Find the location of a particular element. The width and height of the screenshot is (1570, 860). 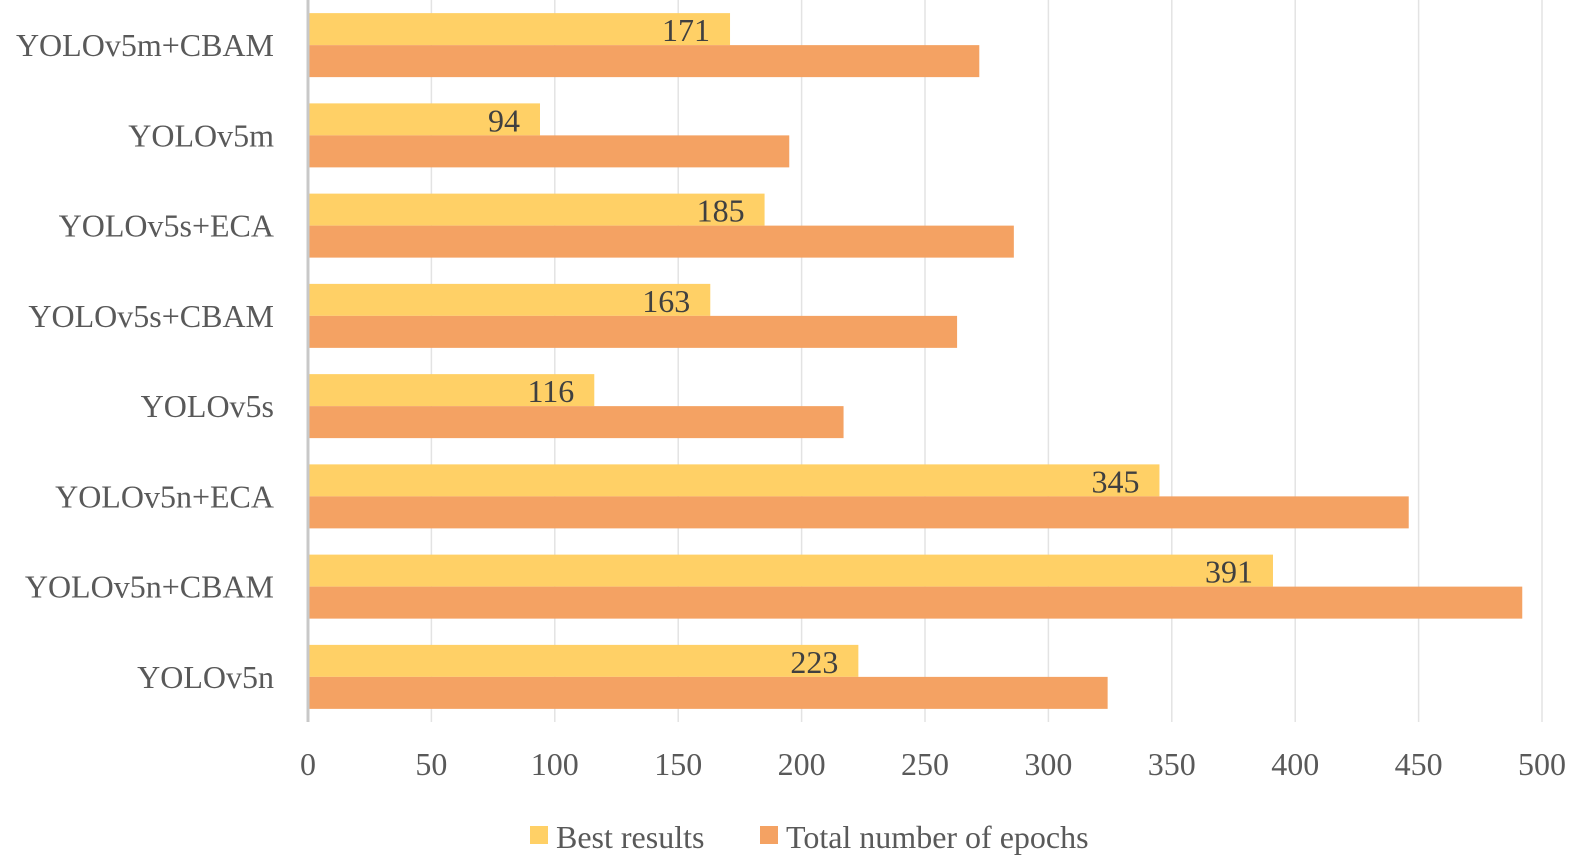

data-label: 391 is located at coordinates (1229, 572).